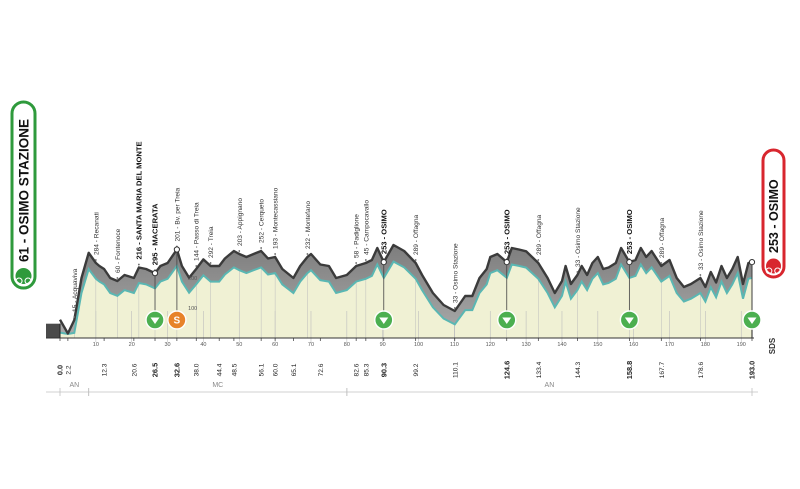  I want to click on km-distance-label: 167.7, so click(662, 369).